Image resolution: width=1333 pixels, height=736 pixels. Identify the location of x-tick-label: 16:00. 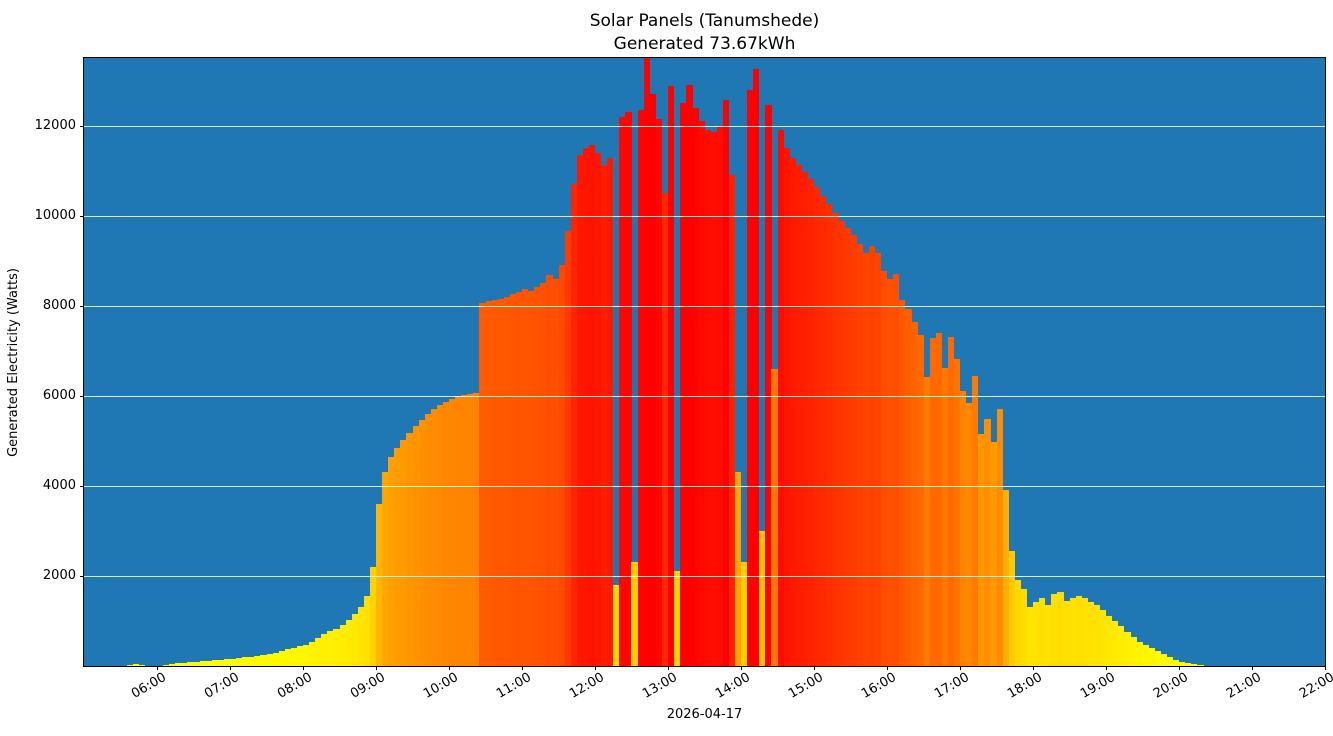
(878, 686).